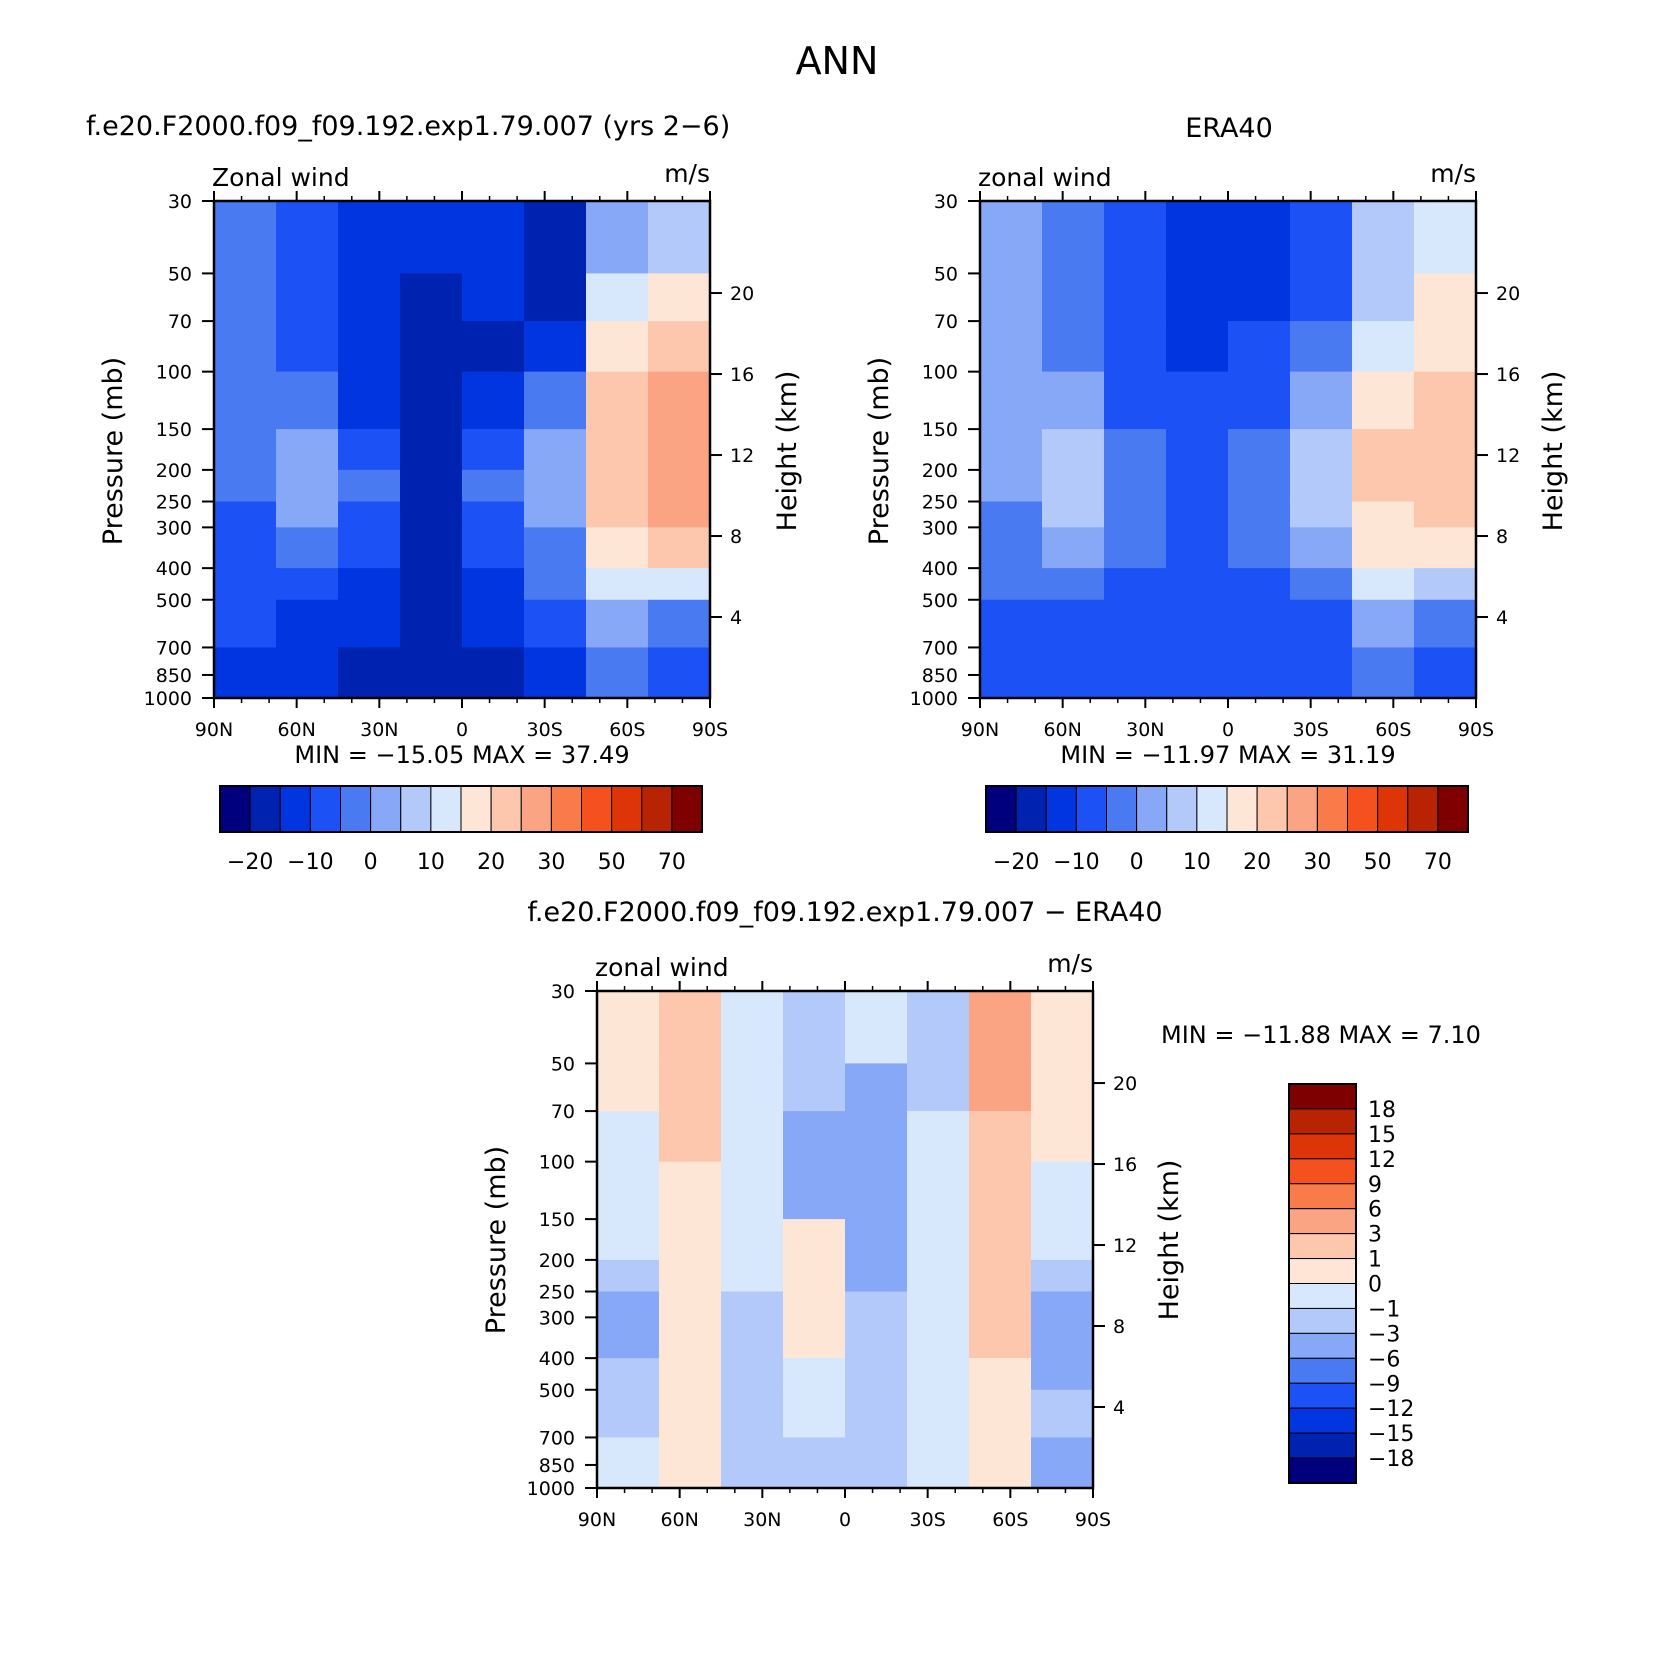  What do you see at coordinates (461, 755) in the screenshot?
I see `panel1-stats: MIN = −15.05 MAX = 37.49` at bounding box center [461, 755].